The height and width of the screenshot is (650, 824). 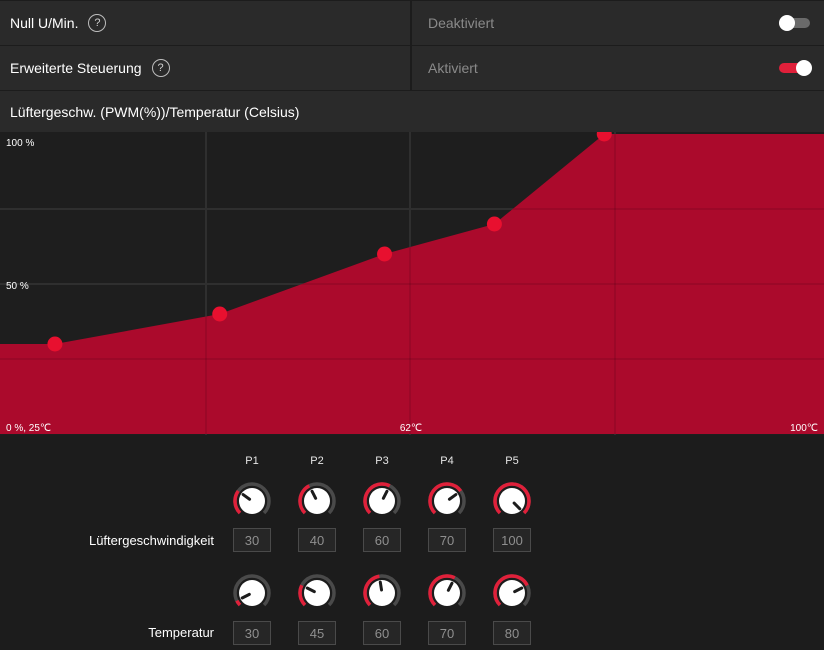 What do you see at coordinates (28, 428) in the screenshot?
I see `x-tick-label: 0 %, 25℃` at bounding box center [28, 428].